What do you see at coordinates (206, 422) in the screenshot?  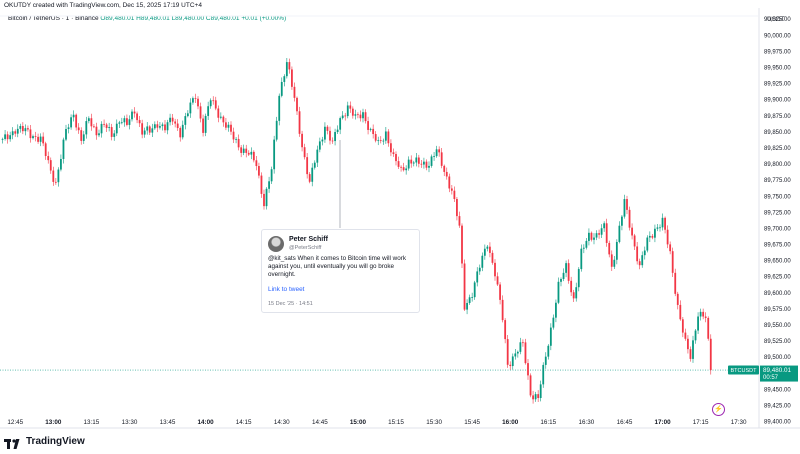 I see `time-tick-label: 14:00` at bounding box center [206, 422].